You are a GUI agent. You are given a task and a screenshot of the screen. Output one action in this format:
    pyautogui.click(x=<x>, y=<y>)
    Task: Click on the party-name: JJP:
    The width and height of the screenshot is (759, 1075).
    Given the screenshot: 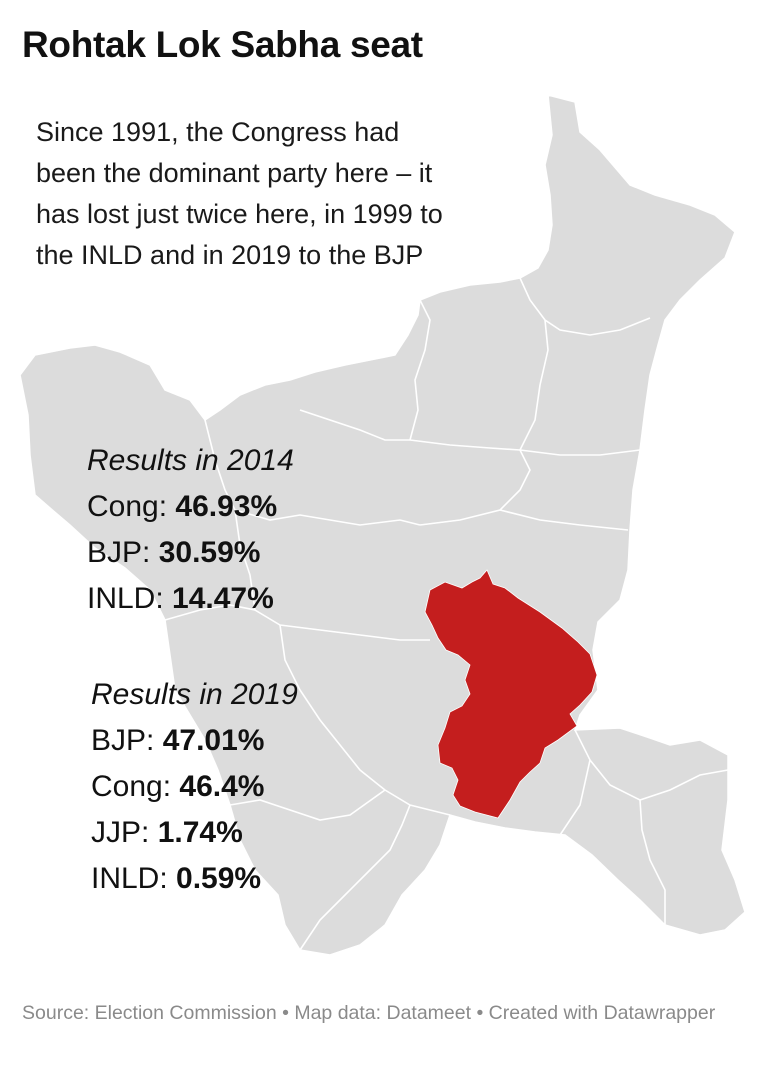 What is the action you would take?
    pyautogui.click(x=120, y=832)
    